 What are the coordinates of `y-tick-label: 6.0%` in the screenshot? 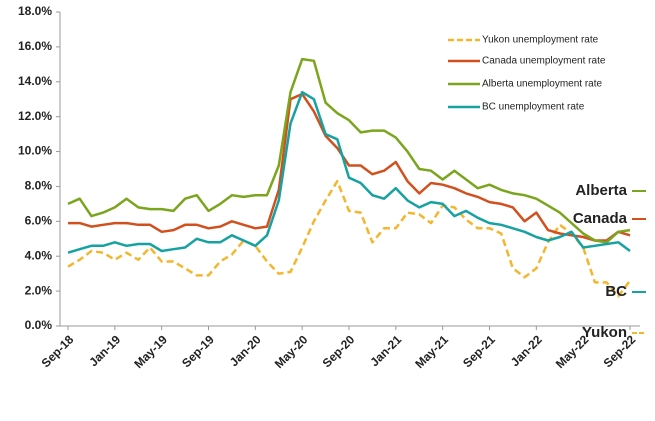 It's located at (39, 221).